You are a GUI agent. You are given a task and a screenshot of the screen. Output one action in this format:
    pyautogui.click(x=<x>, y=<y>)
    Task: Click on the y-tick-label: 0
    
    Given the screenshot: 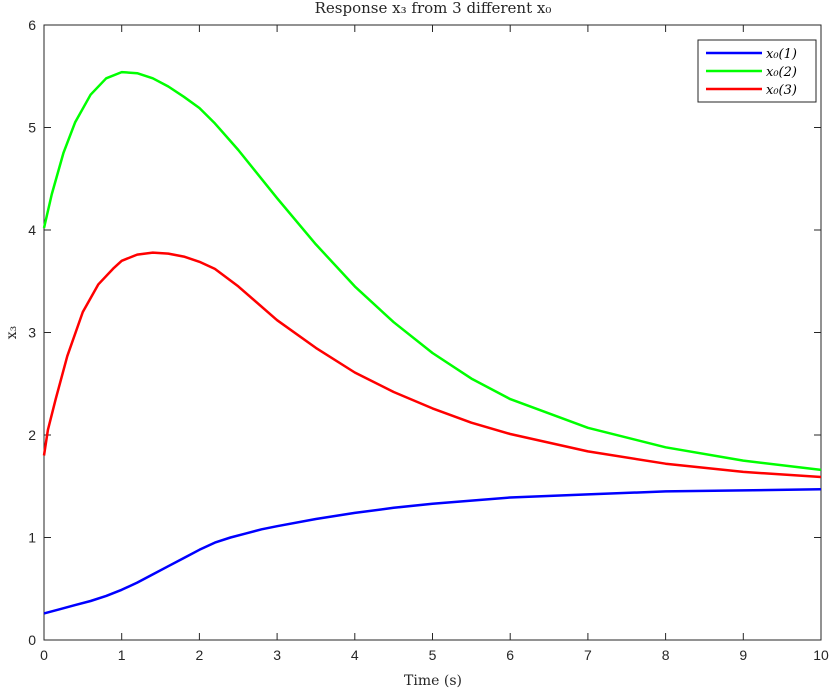 What is the action you would take?
    pyautogui.click(x=32, y=640)
    